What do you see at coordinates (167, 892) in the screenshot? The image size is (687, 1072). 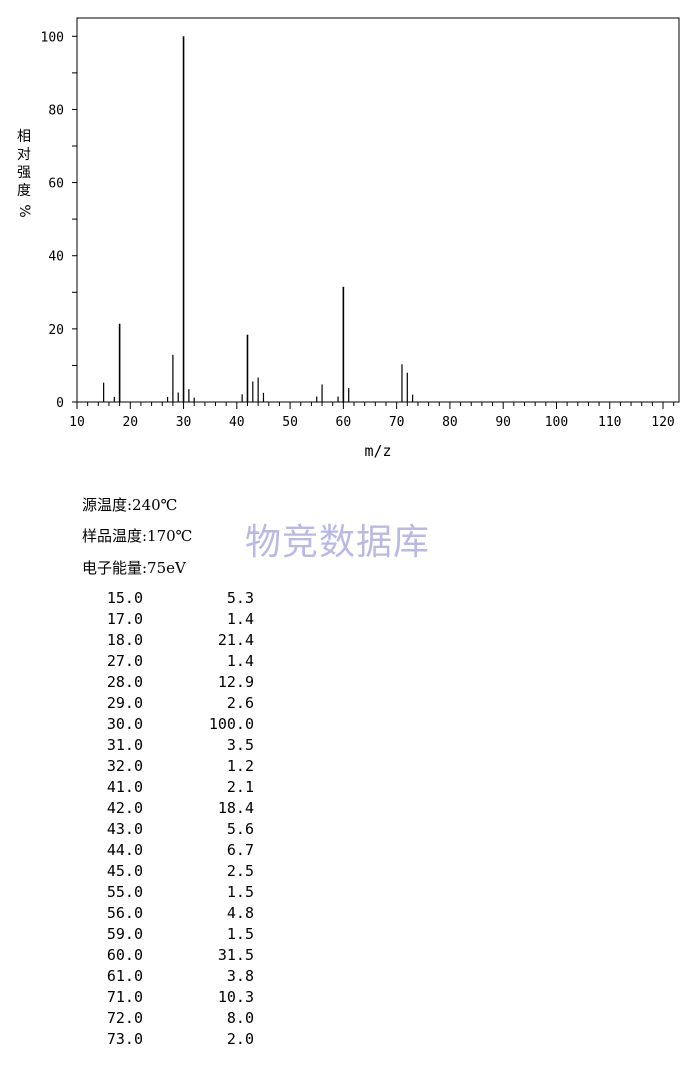 I see `peak-row: 55.0 1.5` at bounding box center [167, 892].